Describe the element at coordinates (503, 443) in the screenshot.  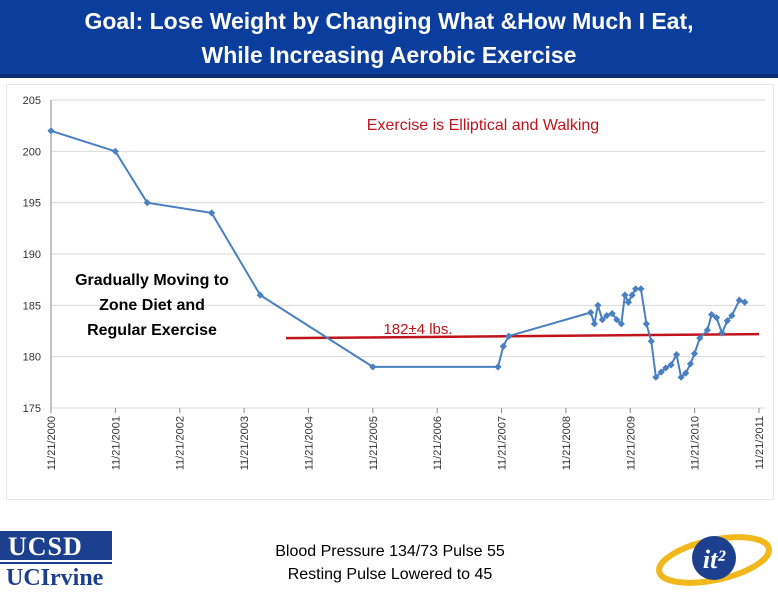
I see `x-tick-label: 11/21/2007` at that location.